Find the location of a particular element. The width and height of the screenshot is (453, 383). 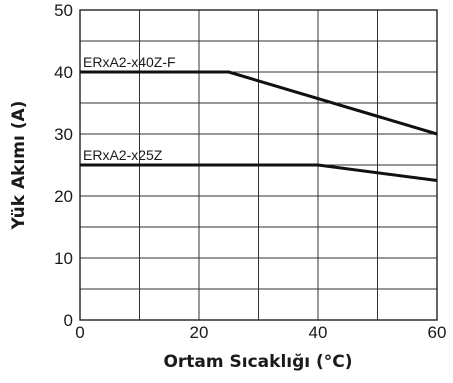

y-tick-label: 10 is located at coordinates (63, 258).